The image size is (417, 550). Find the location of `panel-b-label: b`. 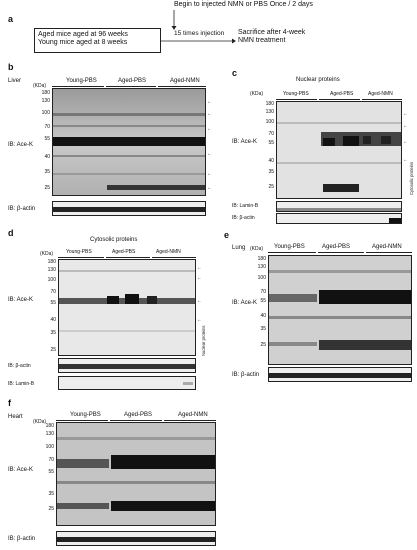

panel-b-label: b is located at coordinates (11, 67).